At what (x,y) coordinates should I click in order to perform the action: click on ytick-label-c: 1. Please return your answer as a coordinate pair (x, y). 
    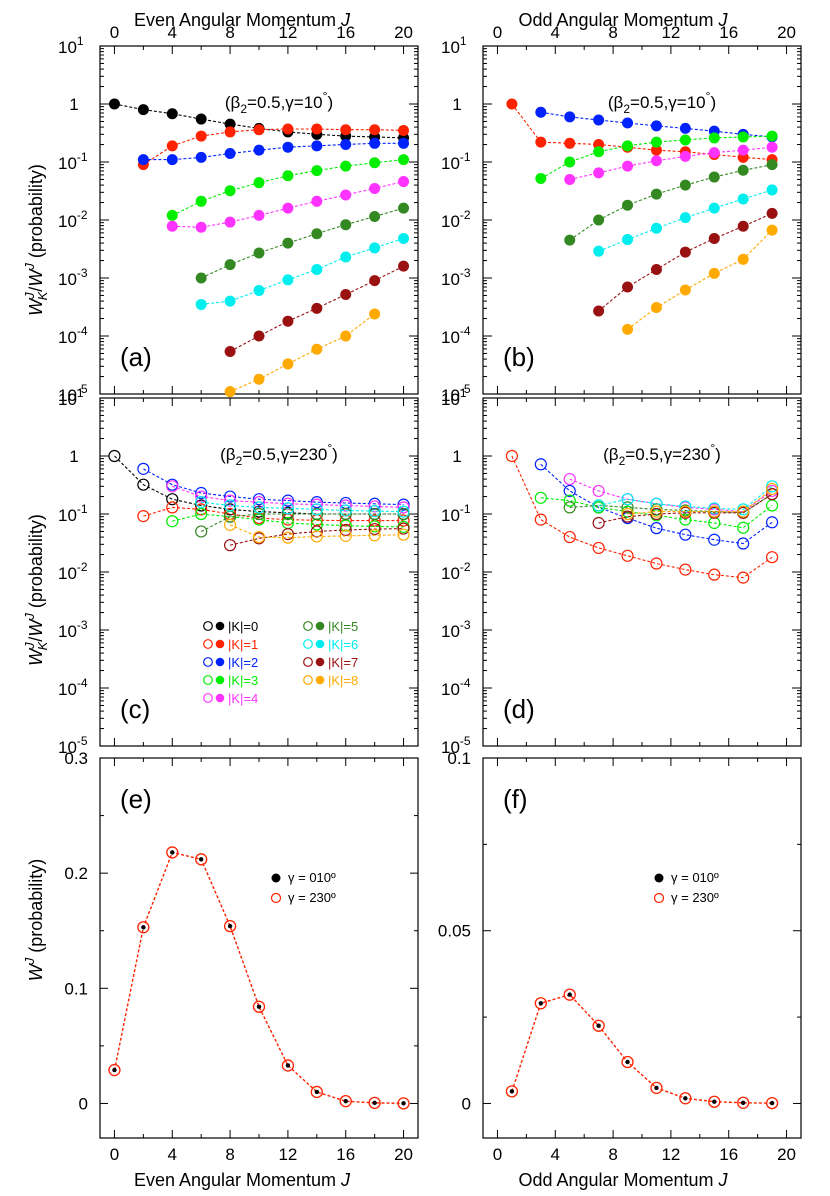
    Looking at the image, I should click on (73, 456).